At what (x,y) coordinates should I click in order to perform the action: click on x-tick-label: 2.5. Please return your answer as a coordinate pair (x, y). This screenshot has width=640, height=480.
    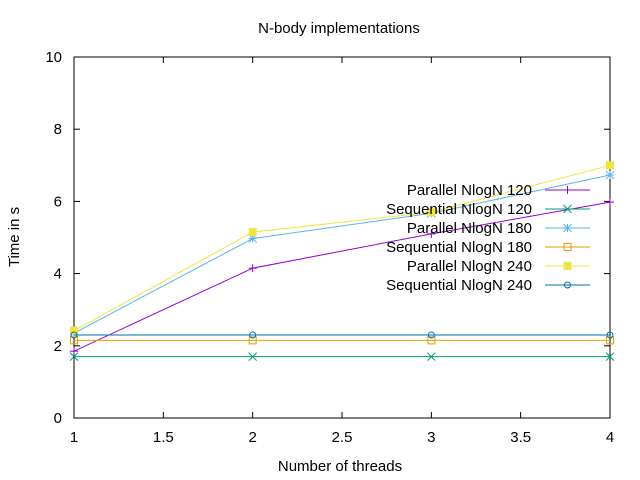
    Looking at the image, I should click on (342, 437).